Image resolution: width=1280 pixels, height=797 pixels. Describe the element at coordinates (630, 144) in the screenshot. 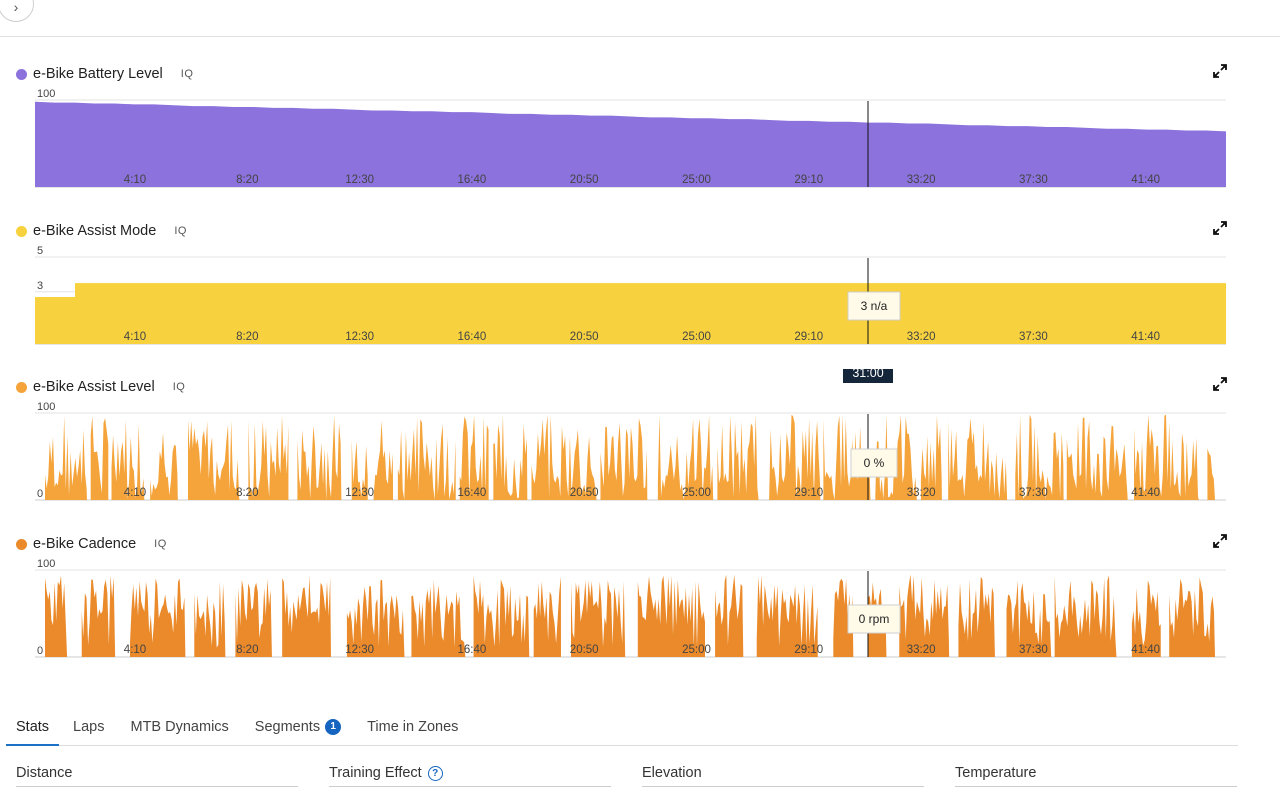

I see `battery-area` at that location.